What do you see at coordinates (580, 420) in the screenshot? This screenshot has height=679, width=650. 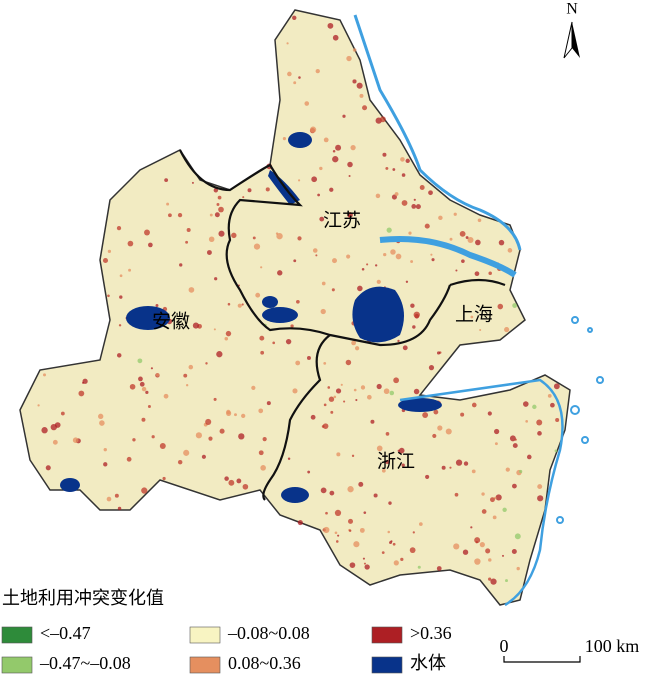 I see `islands` at bounding box center [580, 420].